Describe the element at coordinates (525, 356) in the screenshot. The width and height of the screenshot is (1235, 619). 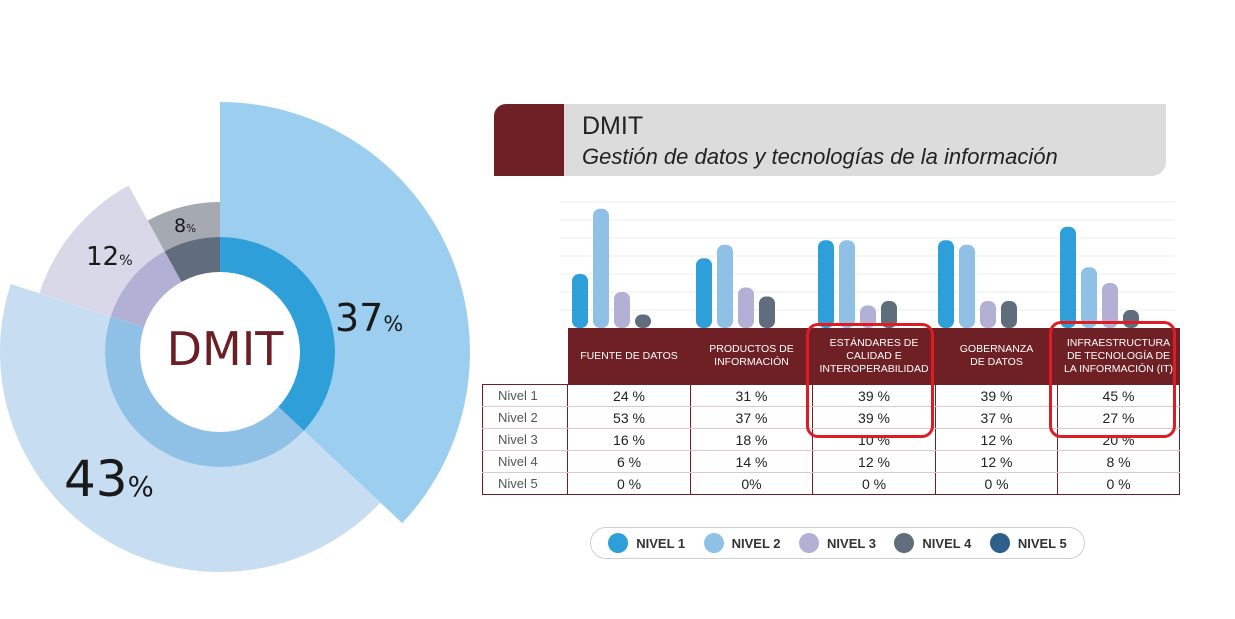
I see `table-corner` at that location.